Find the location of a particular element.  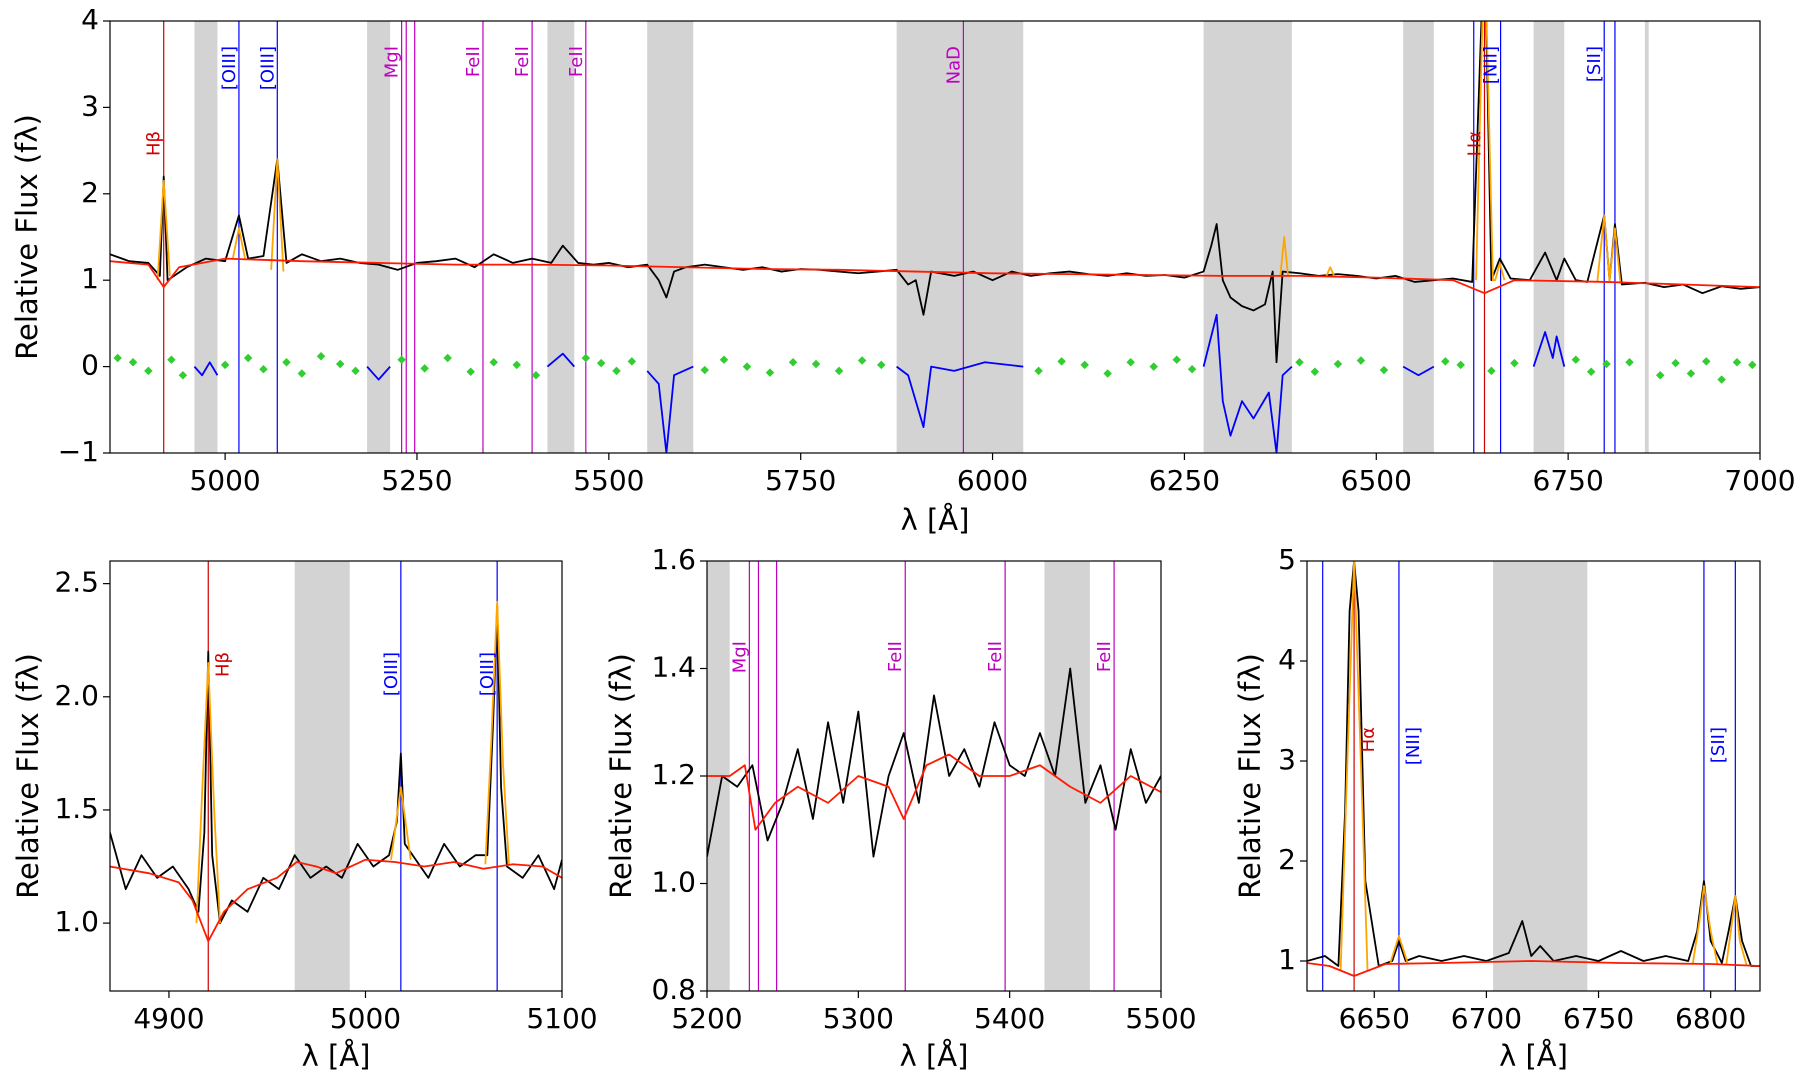

x-tick-label: 5200 is located at coordinates (706, 1018).